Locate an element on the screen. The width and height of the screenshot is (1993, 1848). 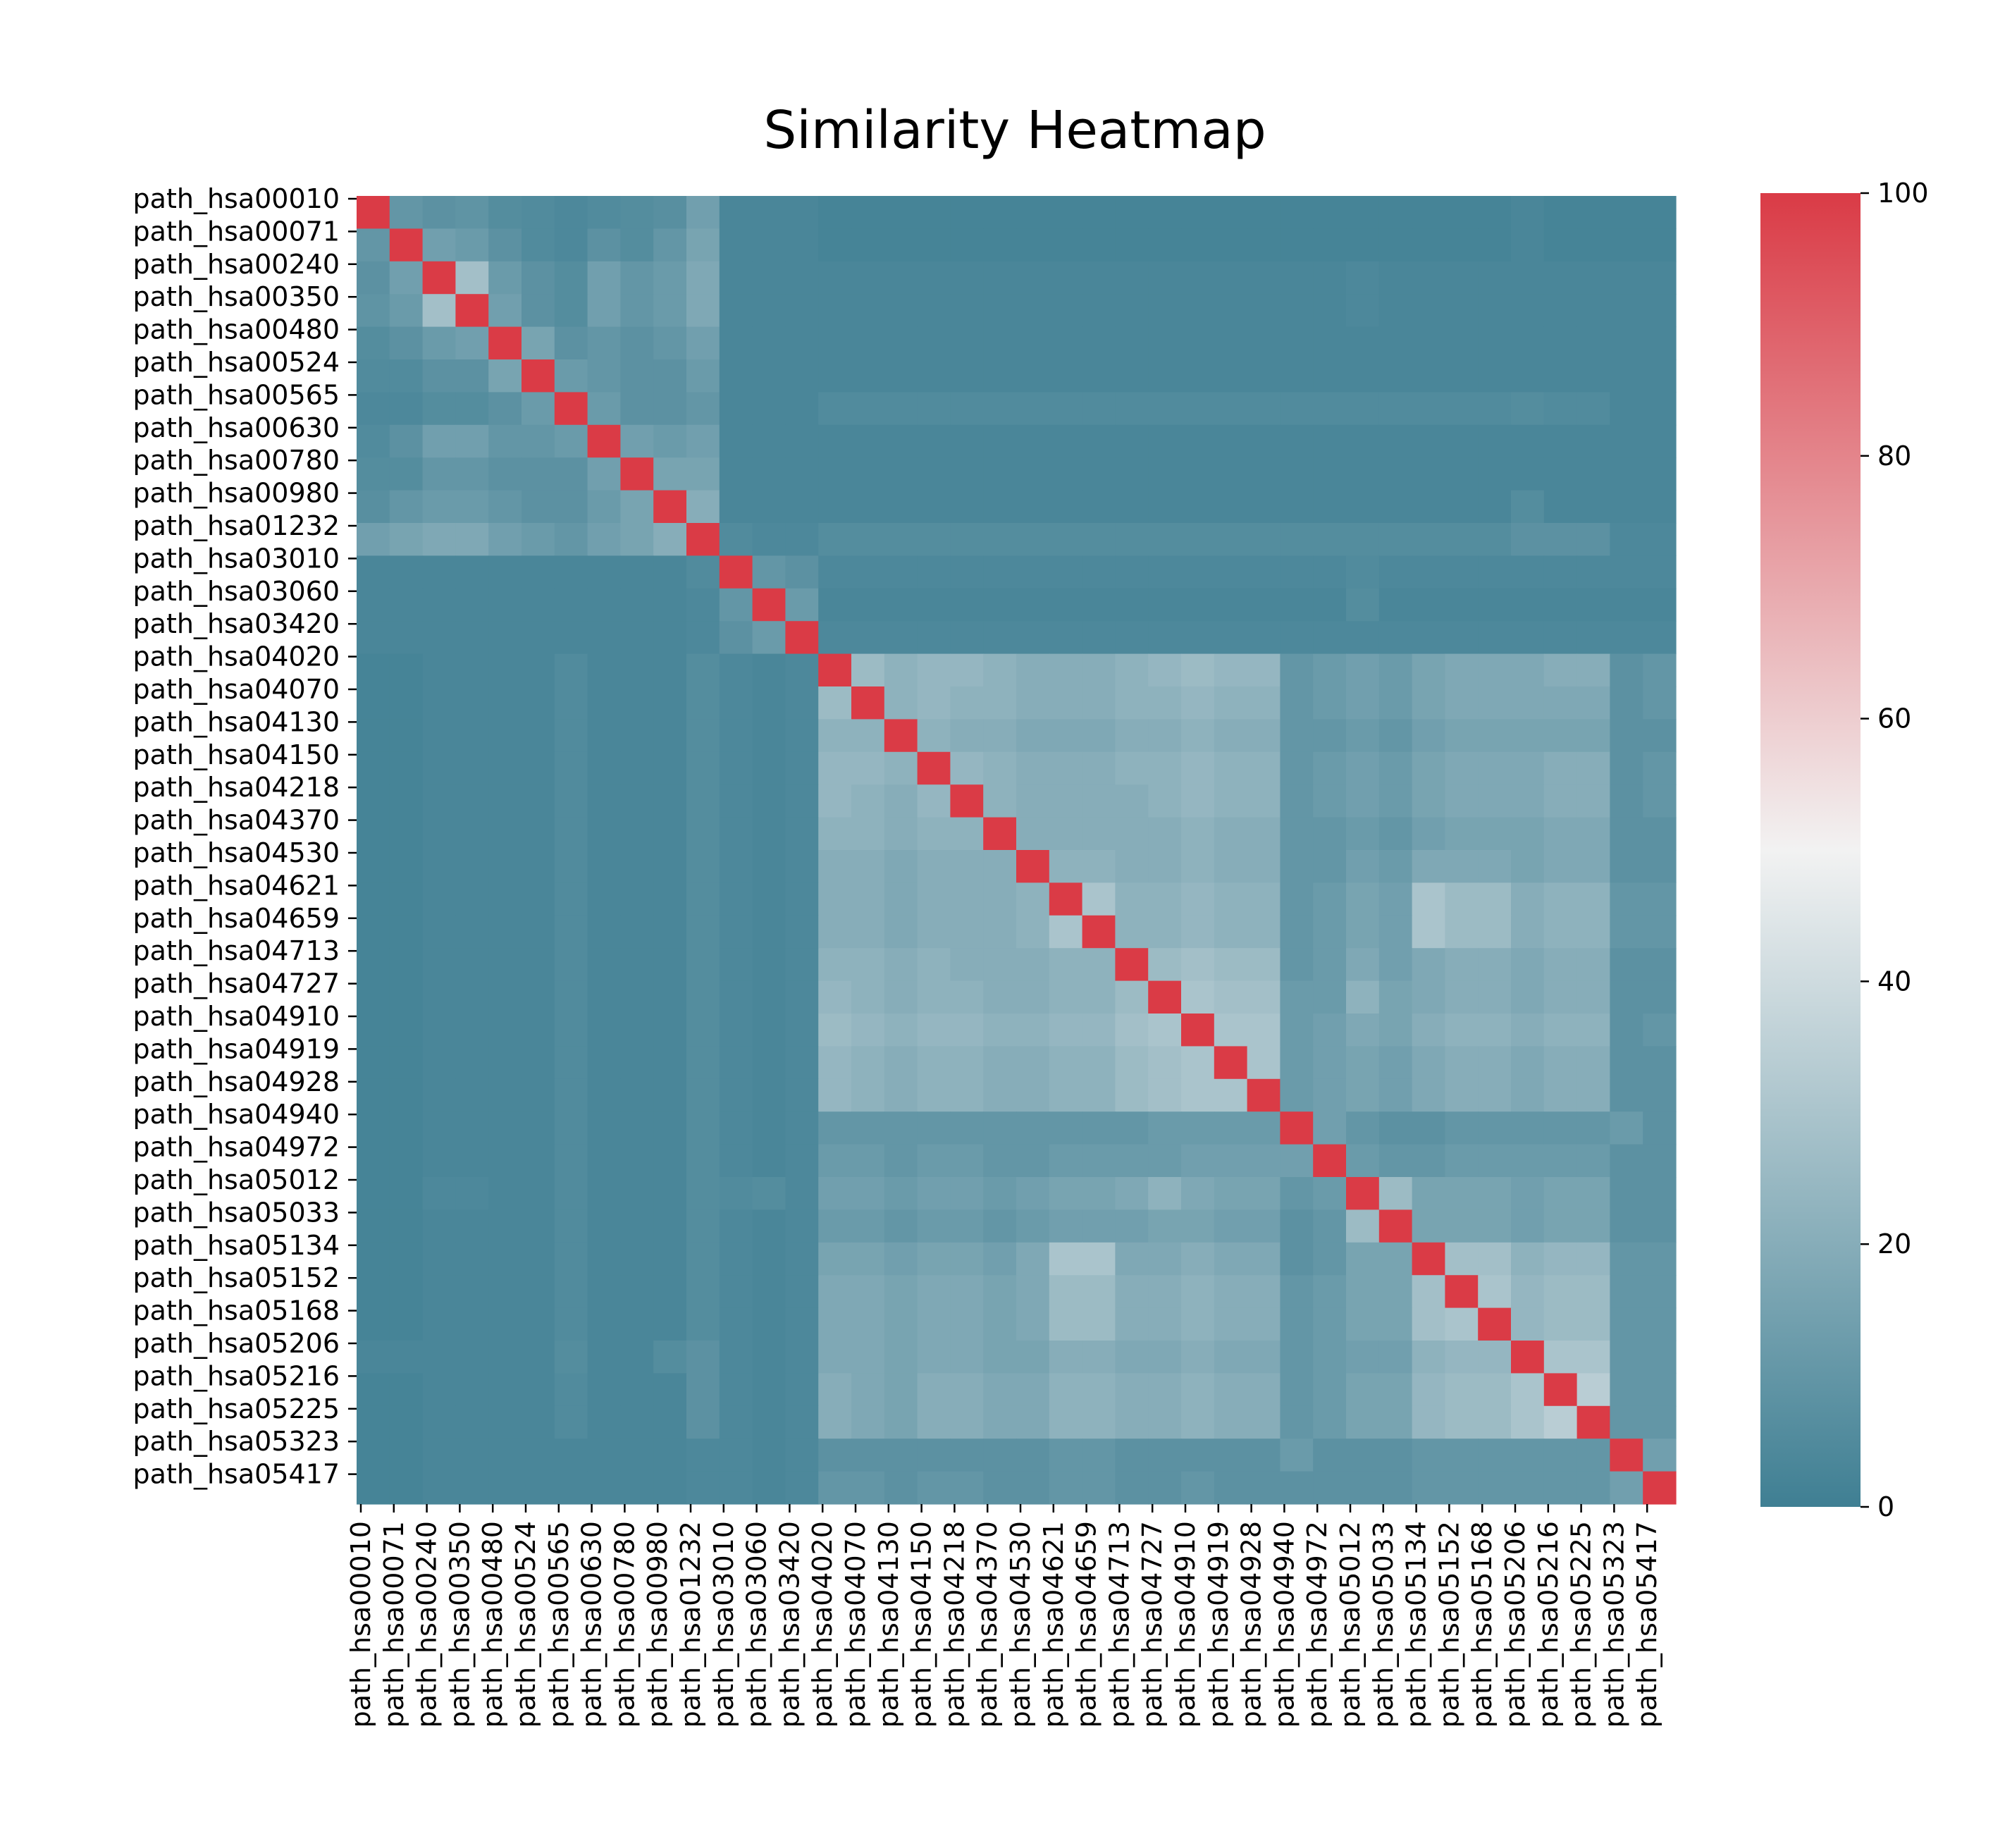
y-tick-label: path_hsa05417 is located at coordinates (237, 1474).